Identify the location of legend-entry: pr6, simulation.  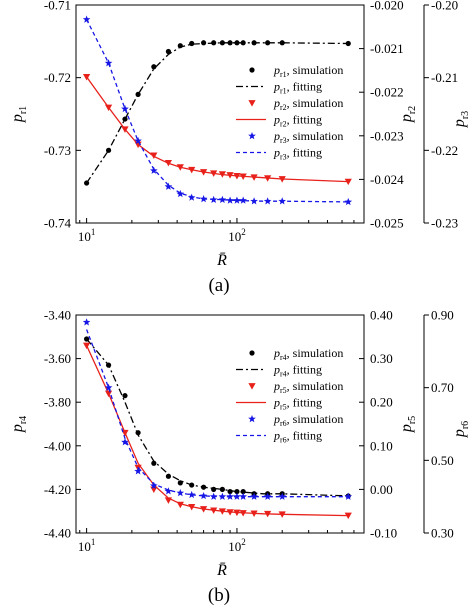
(308, 420).